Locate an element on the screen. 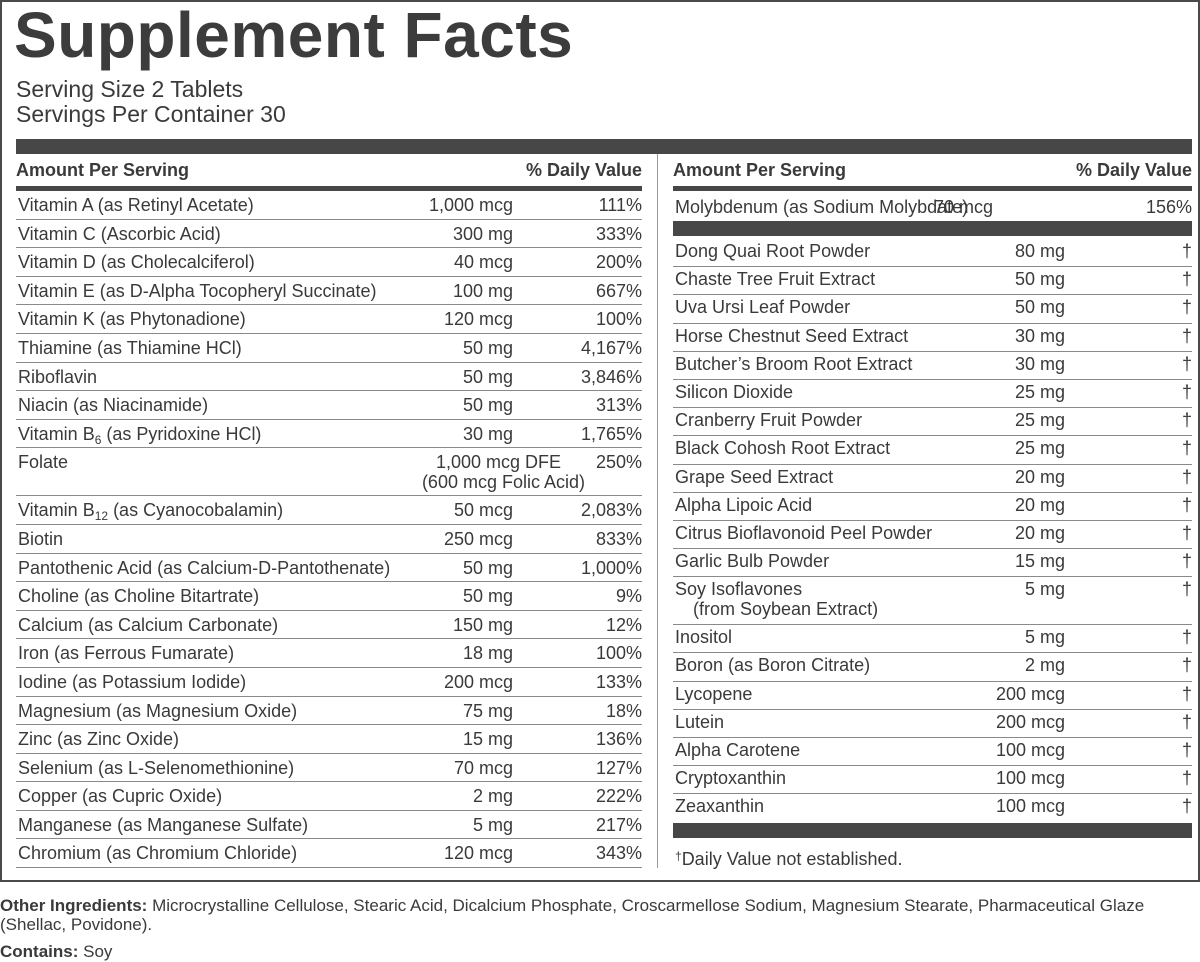 Image resolution: width=1200 pixels, height=962 pixels. name-text: Uva Ursi Leaf Powder is located at coordinates (763, 307).